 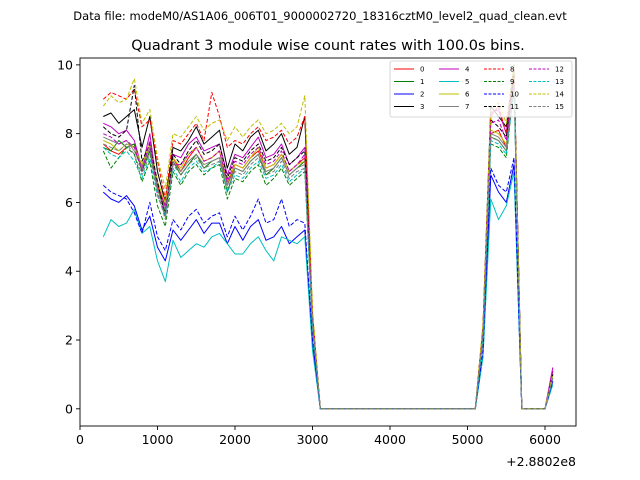 I want to click on x-axis: 0 1000 2000 3000 4000 5000 6000, so click(x=318, y=436).